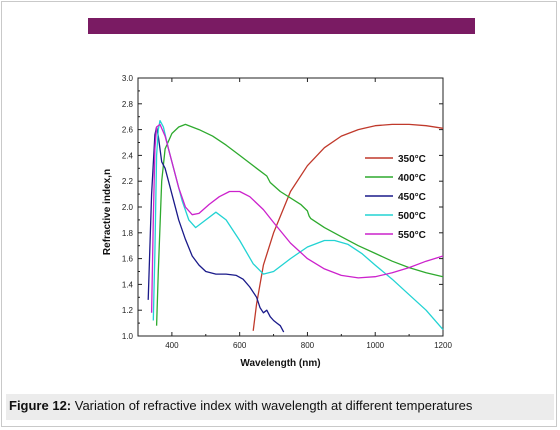  What do you see at coordinates (443, 345) in the screenshot?
I see `x-tick-label: 1200` at bounding box center [443, 345].